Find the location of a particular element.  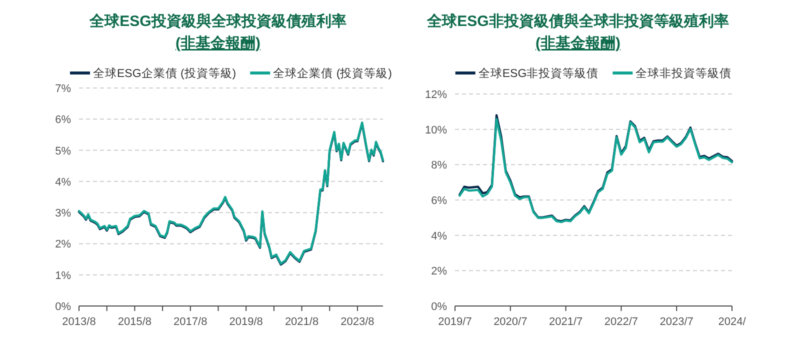

x-tick-label: 2019/7 is located at coordinates (455, 322).